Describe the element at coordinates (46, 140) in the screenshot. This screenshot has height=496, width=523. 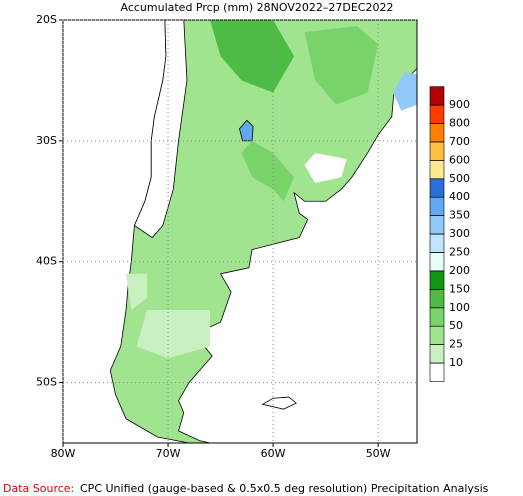
I see `lat-tick-label: 30S` at that location.